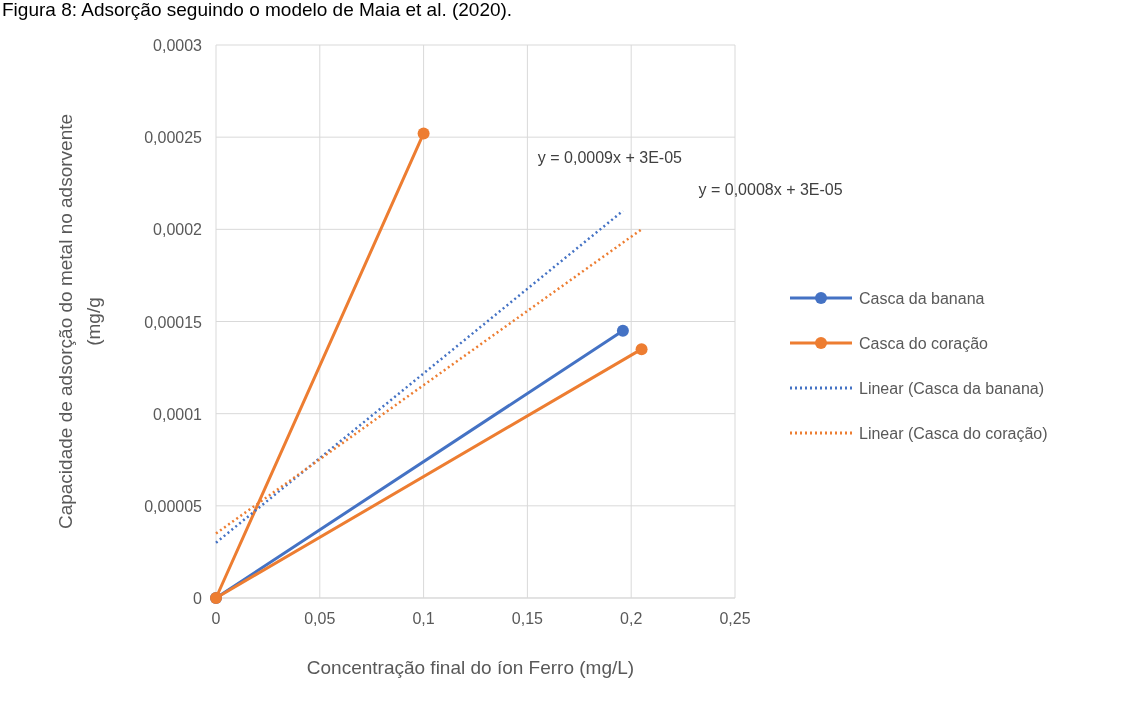 Image resolution: width=1123 pixels, height=708 pixels. Describe the element at coordinates (735, 618) in the screenshot. I see `x-tick-label: 0,25` at that location.